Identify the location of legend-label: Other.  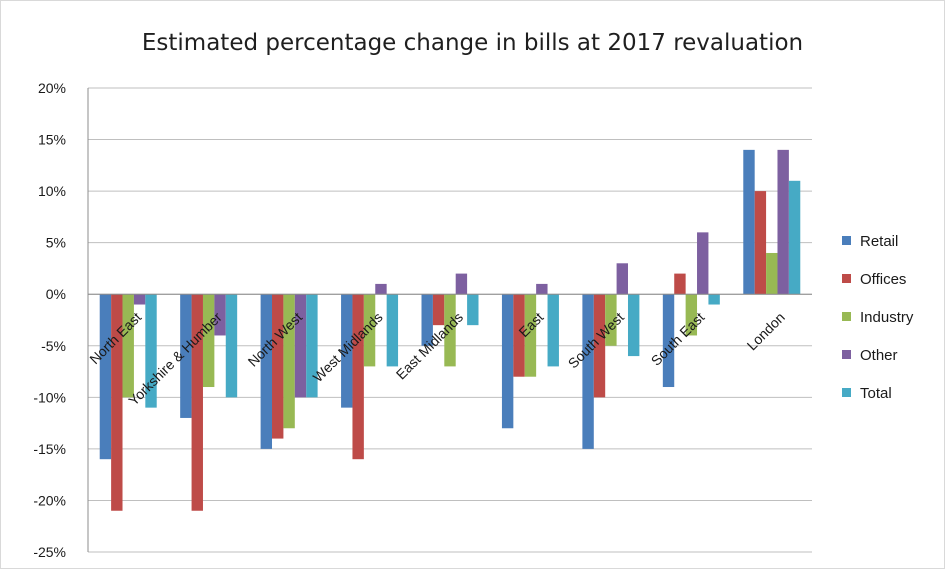
(879, 355).